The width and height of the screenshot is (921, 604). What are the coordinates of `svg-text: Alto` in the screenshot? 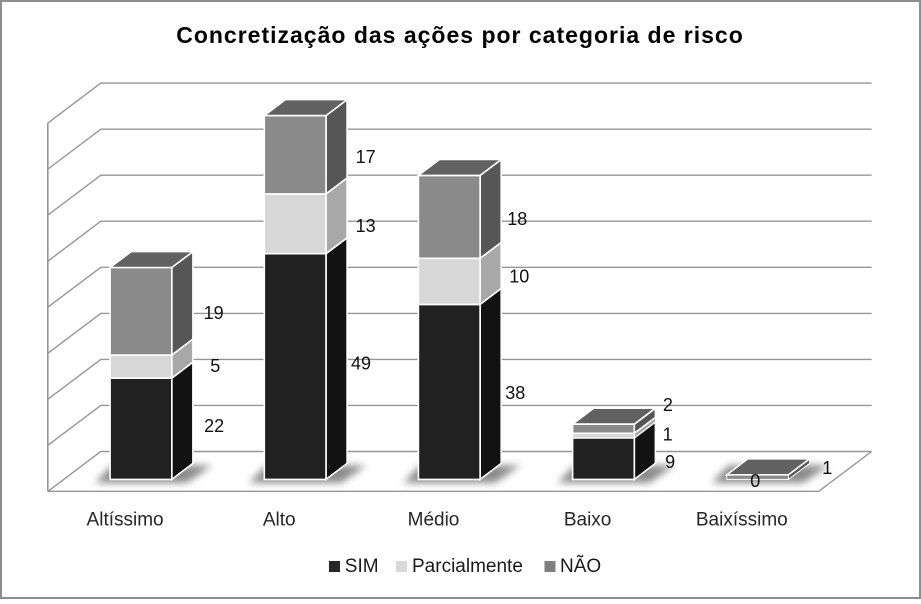 It's located at (279, 519).